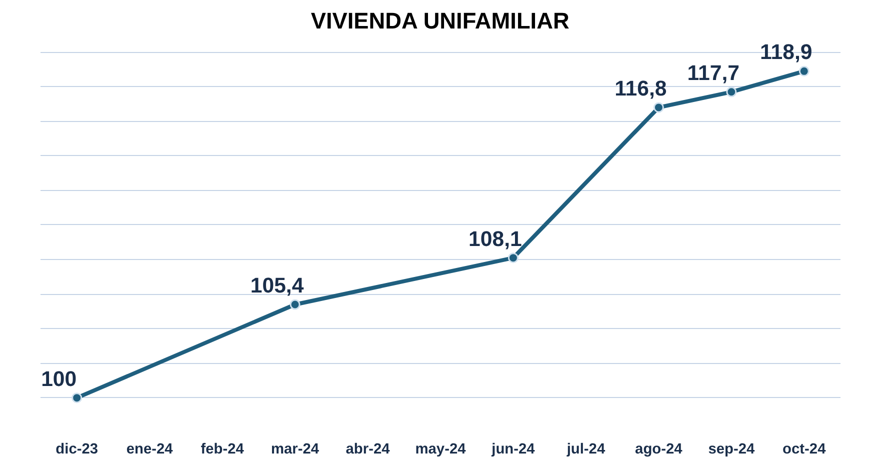 This screenshot has height=466, width=877. Describe the element at coordinates (659, 450) in the screenshot. I see `x-tick-label: ago-24` at that location.